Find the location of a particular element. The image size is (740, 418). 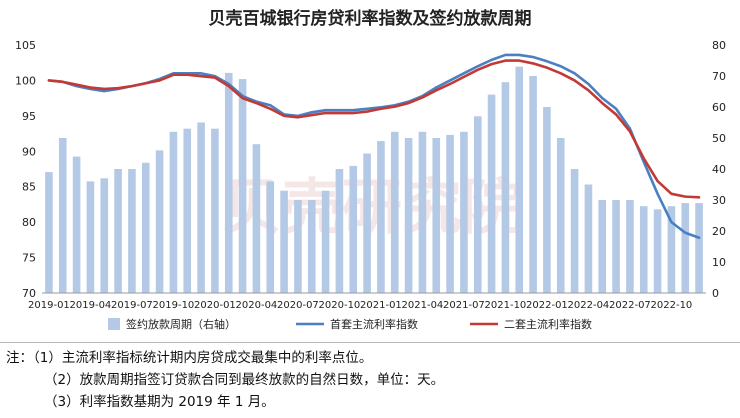

left-tick-label: 70 is located at coordinates (29, 293).